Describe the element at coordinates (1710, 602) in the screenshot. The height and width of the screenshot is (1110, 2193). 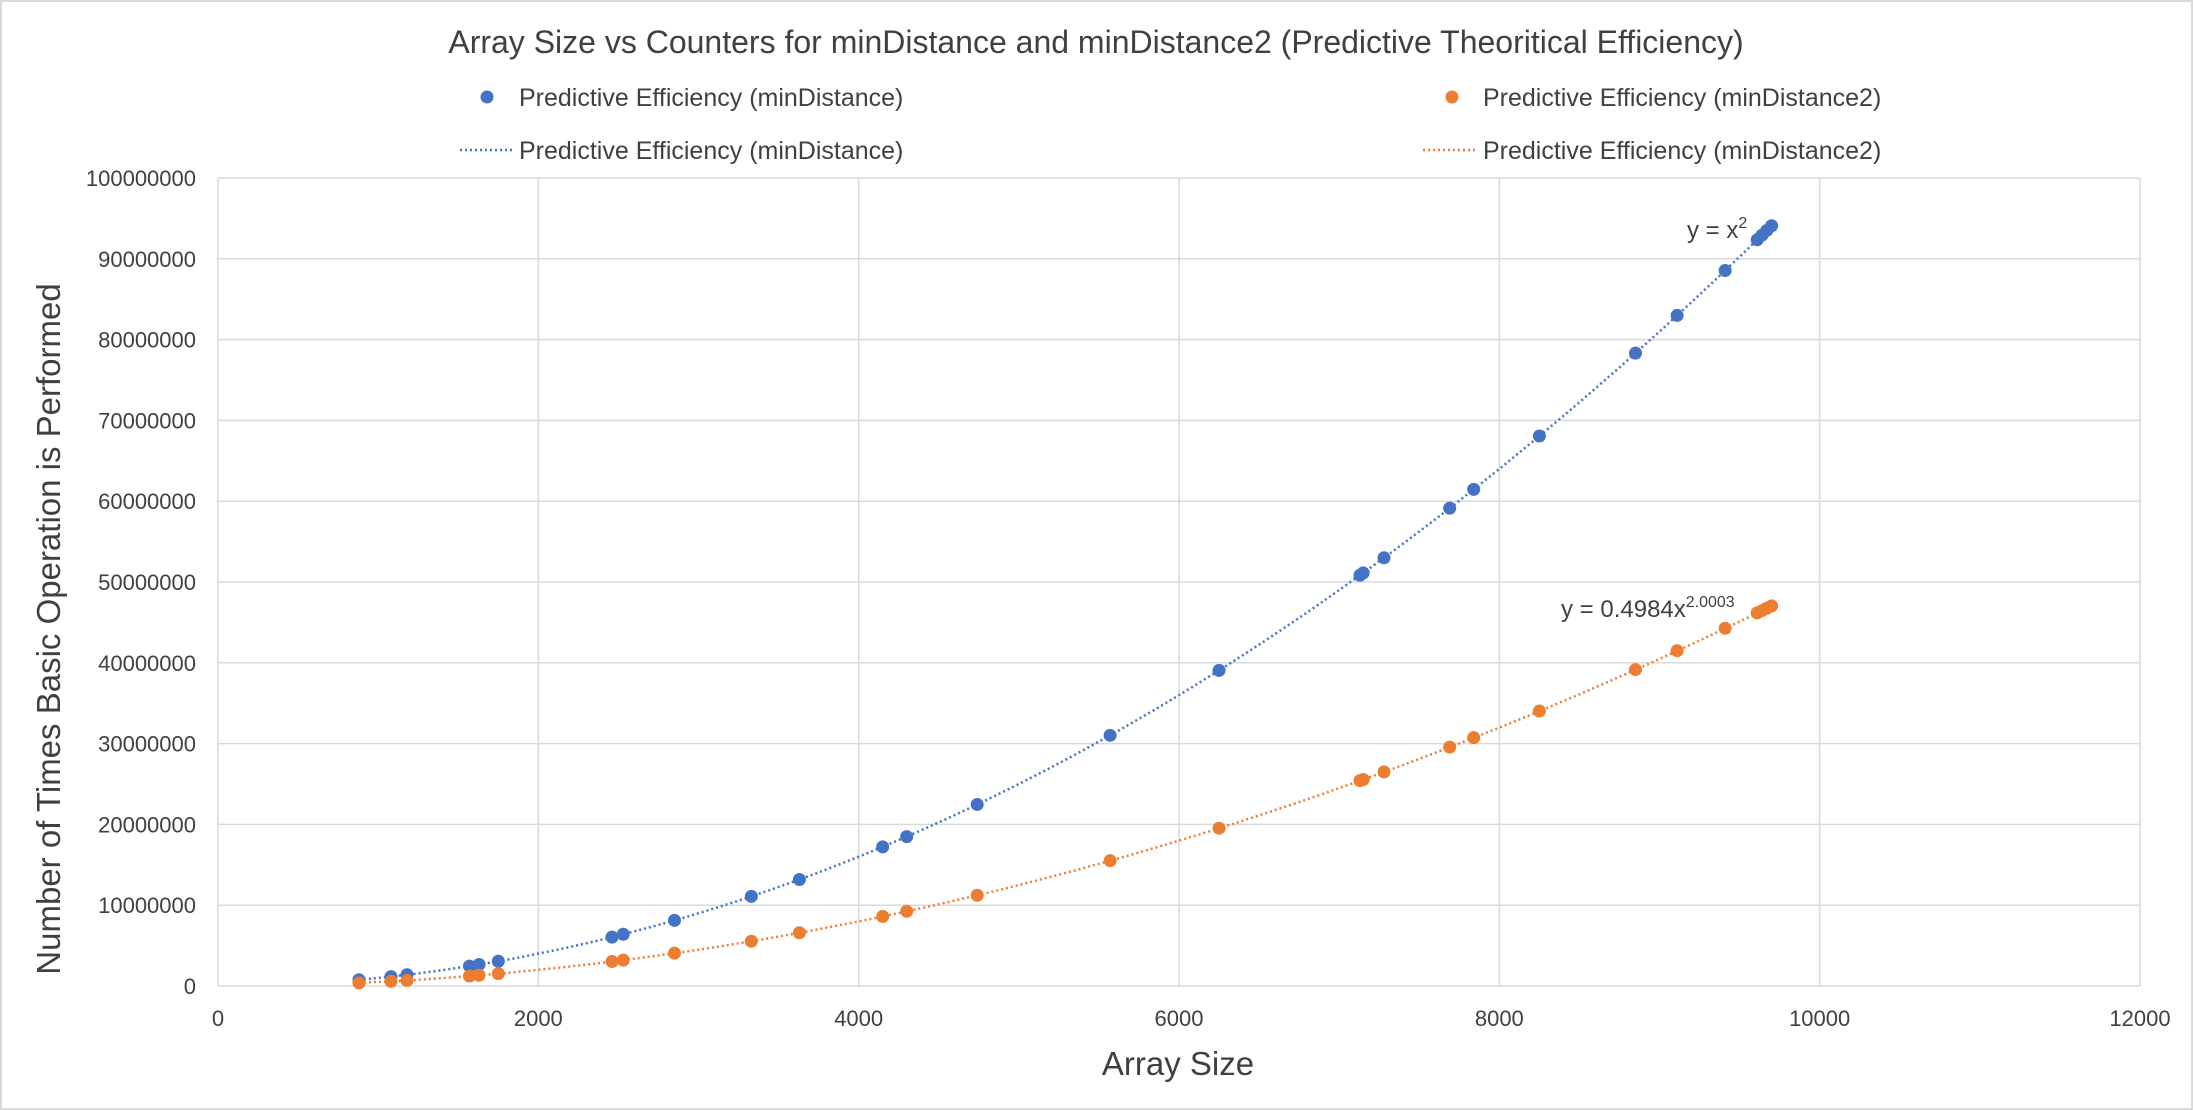
I see `trendline-equation-2-exponent: 2.0003` at that location.